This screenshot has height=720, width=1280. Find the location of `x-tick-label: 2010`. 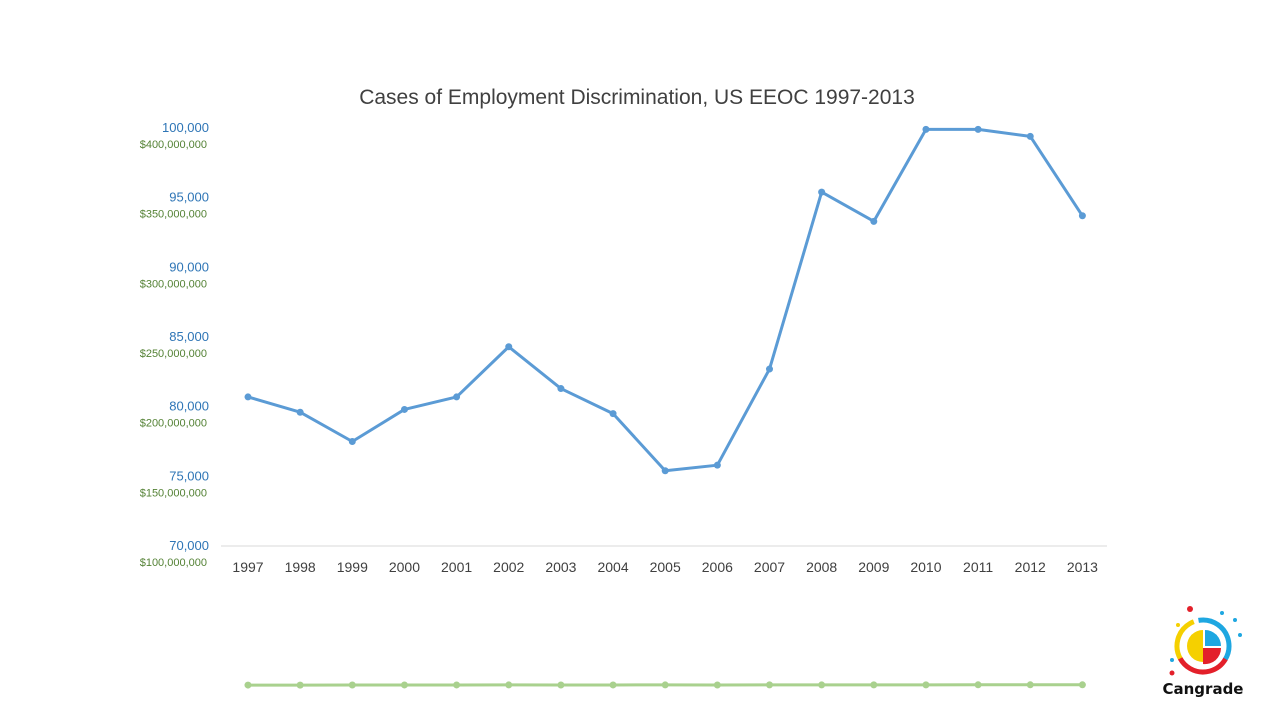

x-tick-label: 2010 is located at coordinates (925, 567).